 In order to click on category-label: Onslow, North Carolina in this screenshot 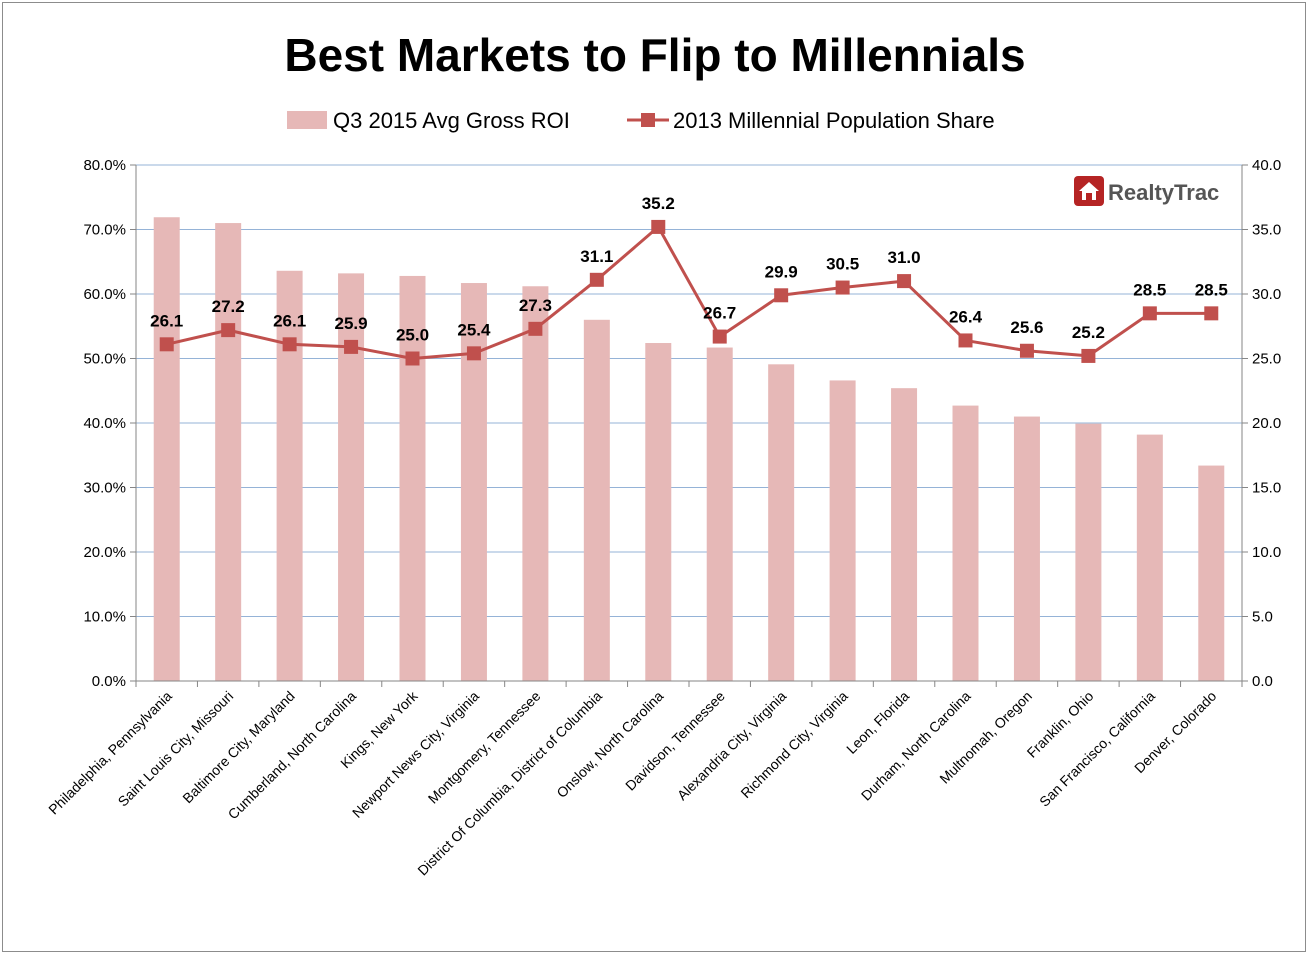, I will do `click(609, 744)`.